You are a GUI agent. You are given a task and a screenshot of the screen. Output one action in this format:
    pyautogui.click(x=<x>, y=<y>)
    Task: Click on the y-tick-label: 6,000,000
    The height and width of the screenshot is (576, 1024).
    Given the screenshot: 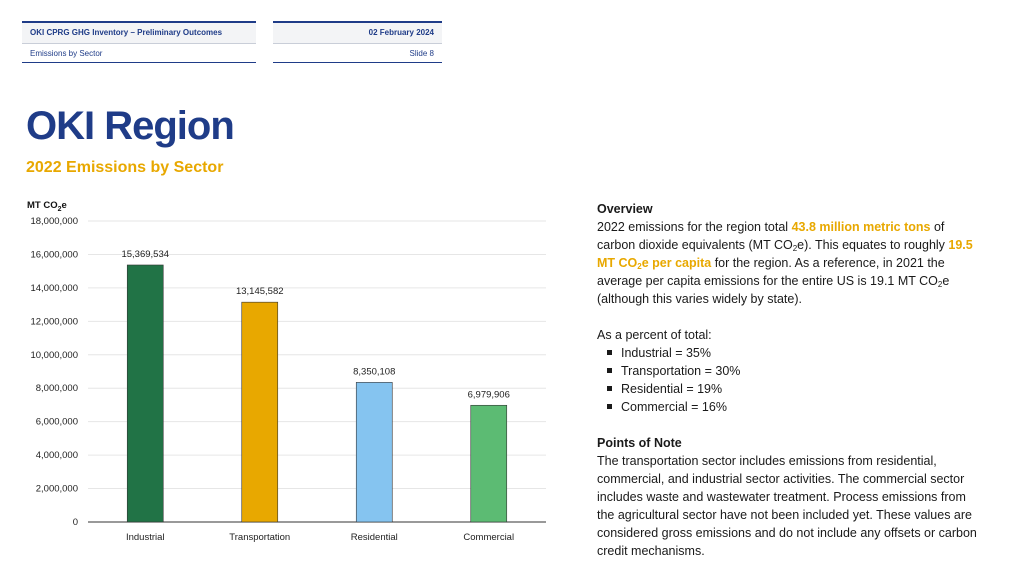 What is the action you would take?
    pyautogui.click(x=57, y=422)
    